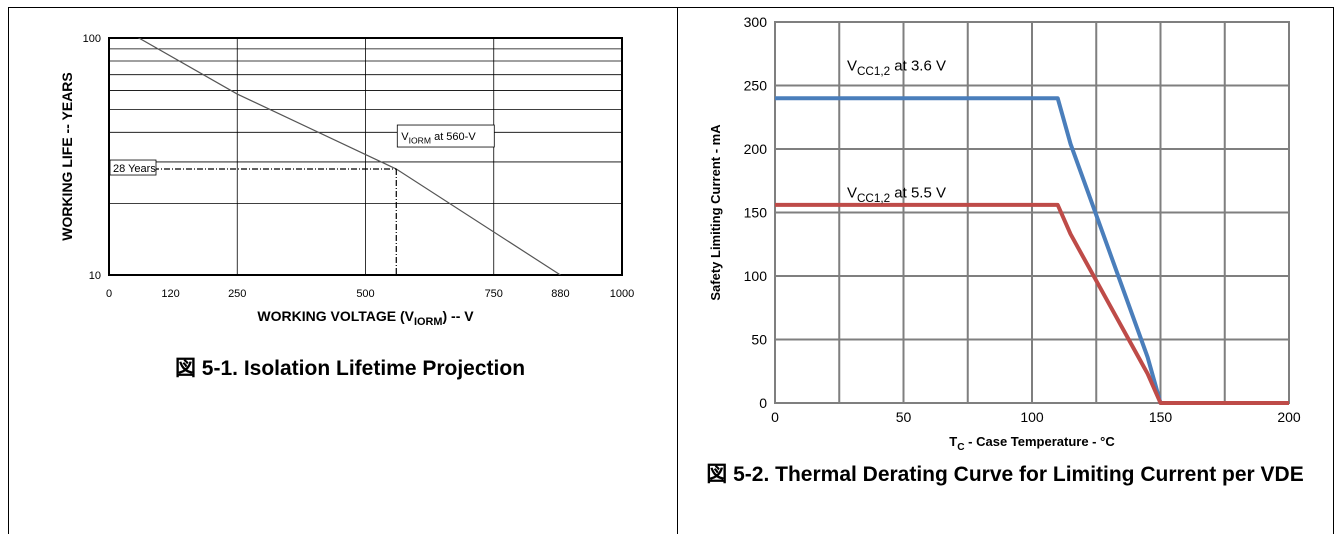  What do you see at coordinates (756, 86) in the screenshot?
I see `y-tick-label: 250` at bounding box center [756, 86].